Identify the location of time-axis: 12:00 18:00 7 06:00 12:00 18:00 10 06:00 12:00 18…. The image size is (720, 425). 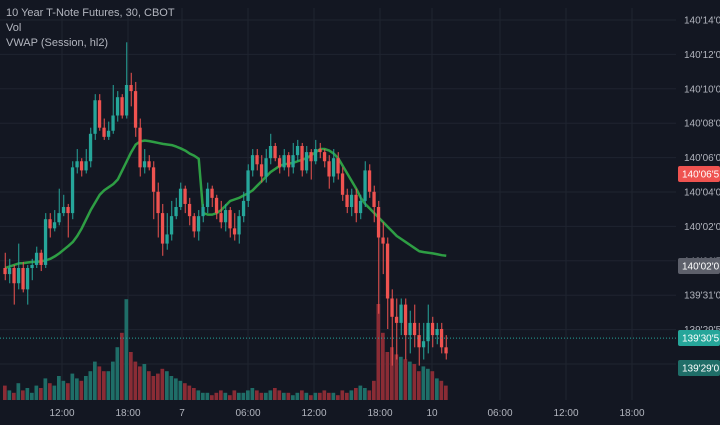
(346, 413).